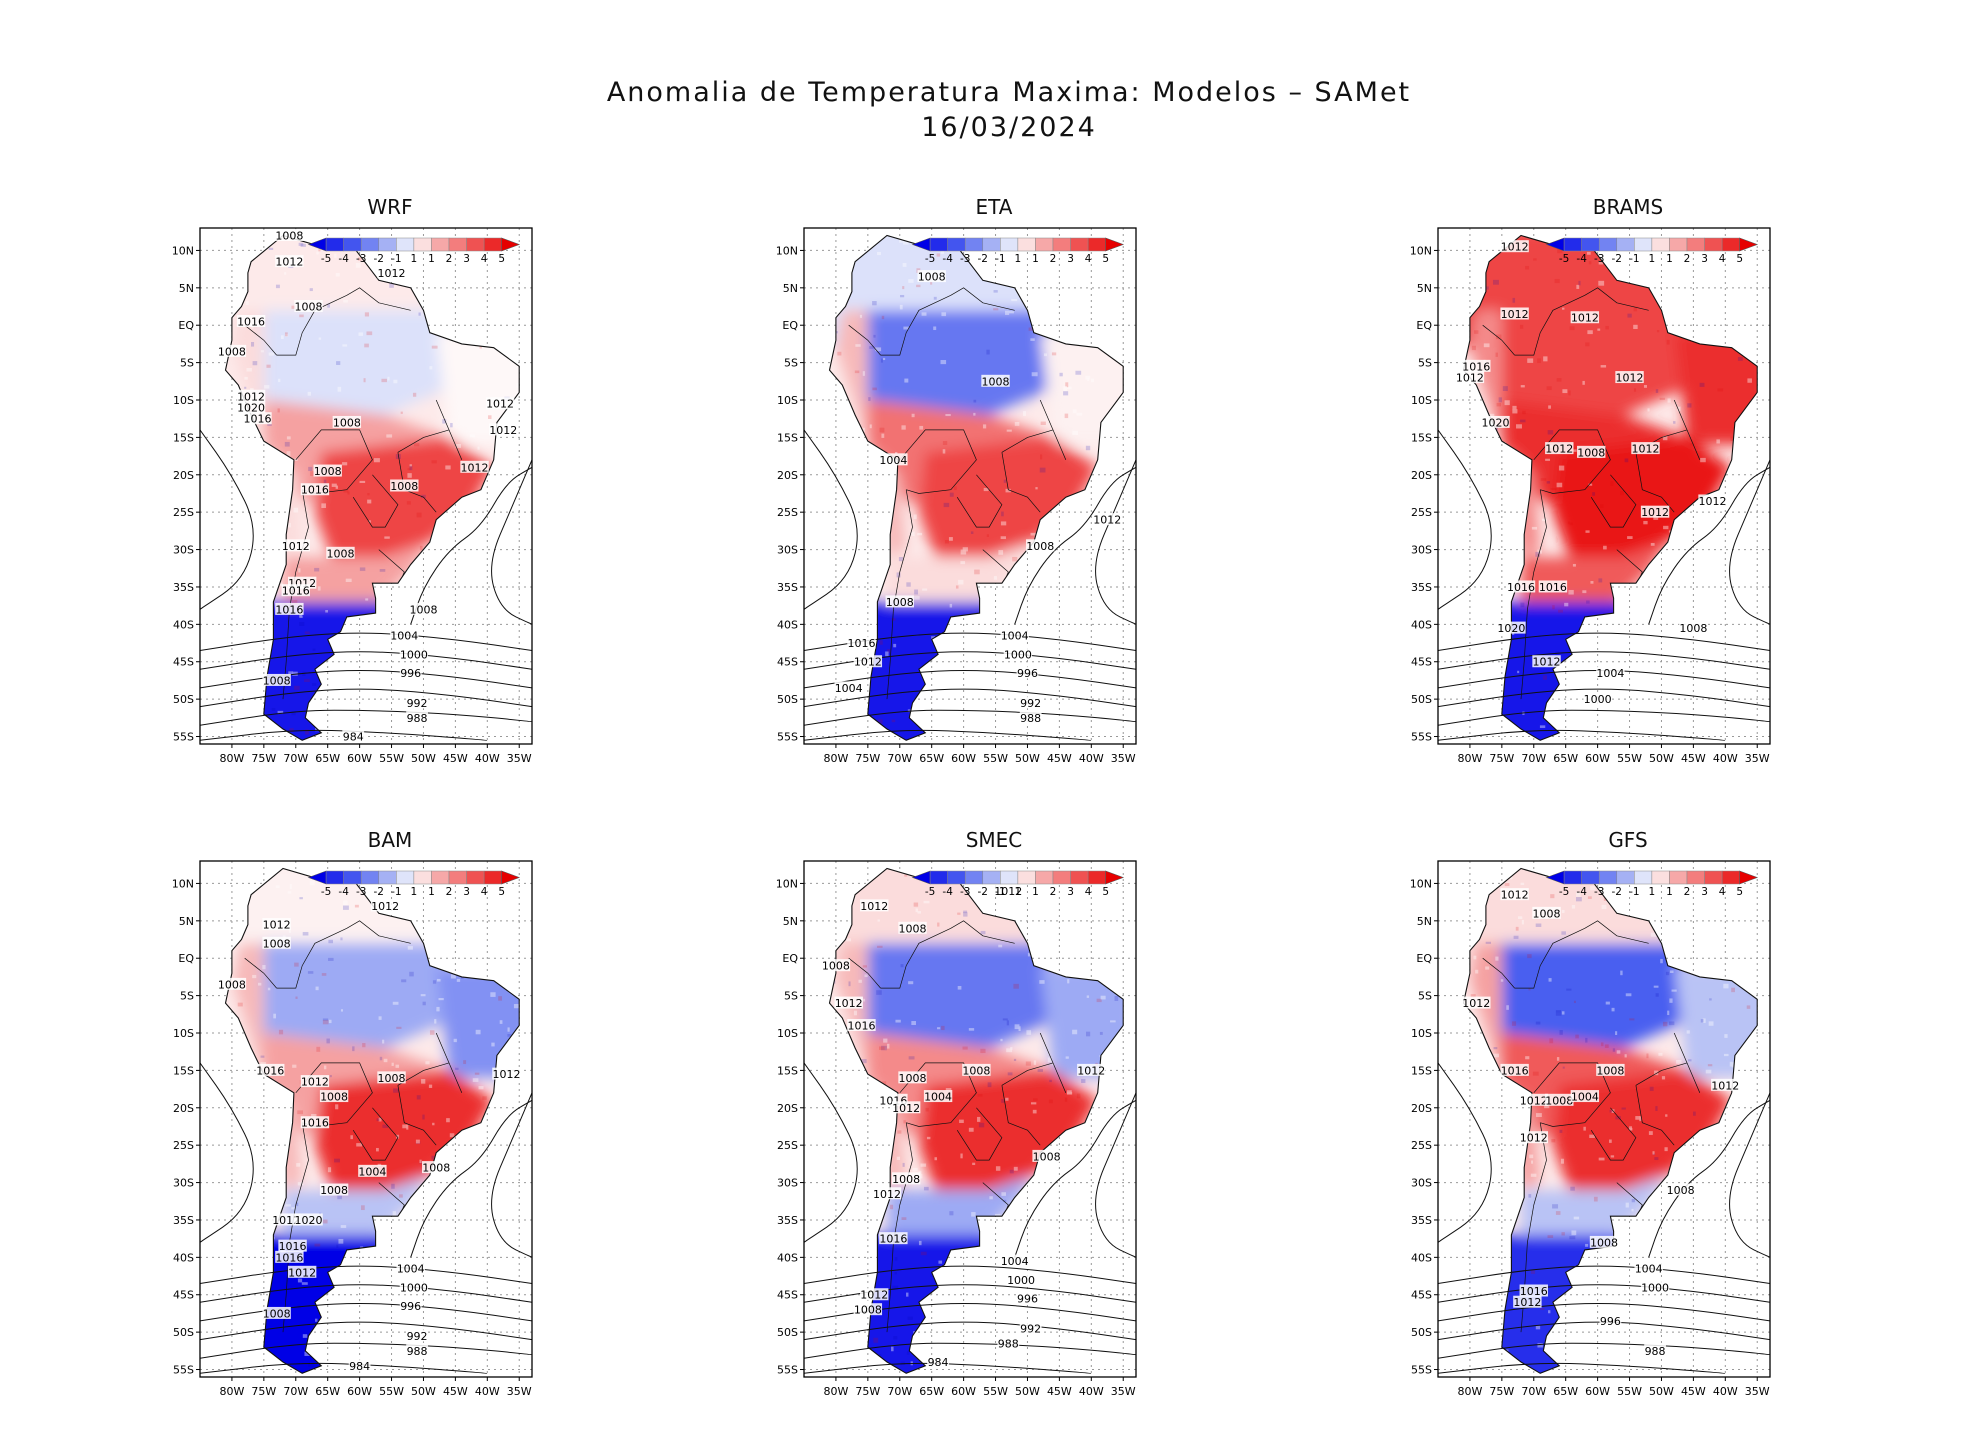 The height and width of the screenshot is (1436, 1964). I want to click on svg-text: 1016, so click(893, 1239).